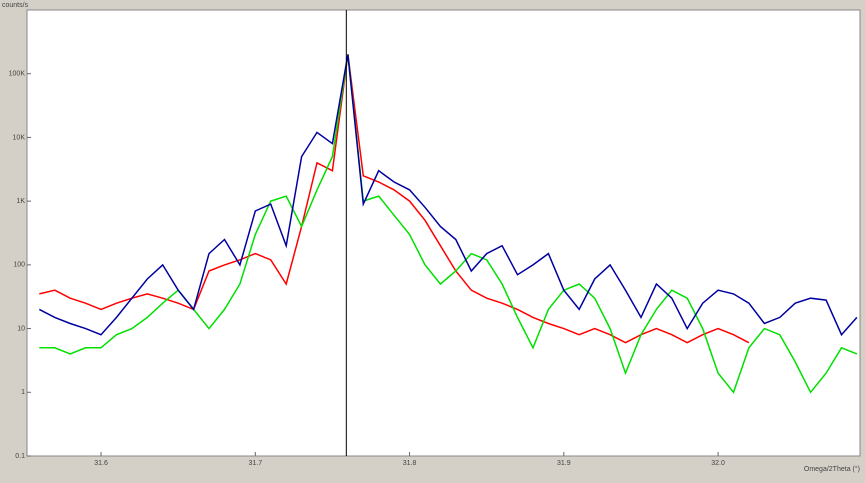 The image size is (865, 483). Describe the element at coordinates (101, 463) in the screenshot. I see `x-tick-label: 31.6` at that location.